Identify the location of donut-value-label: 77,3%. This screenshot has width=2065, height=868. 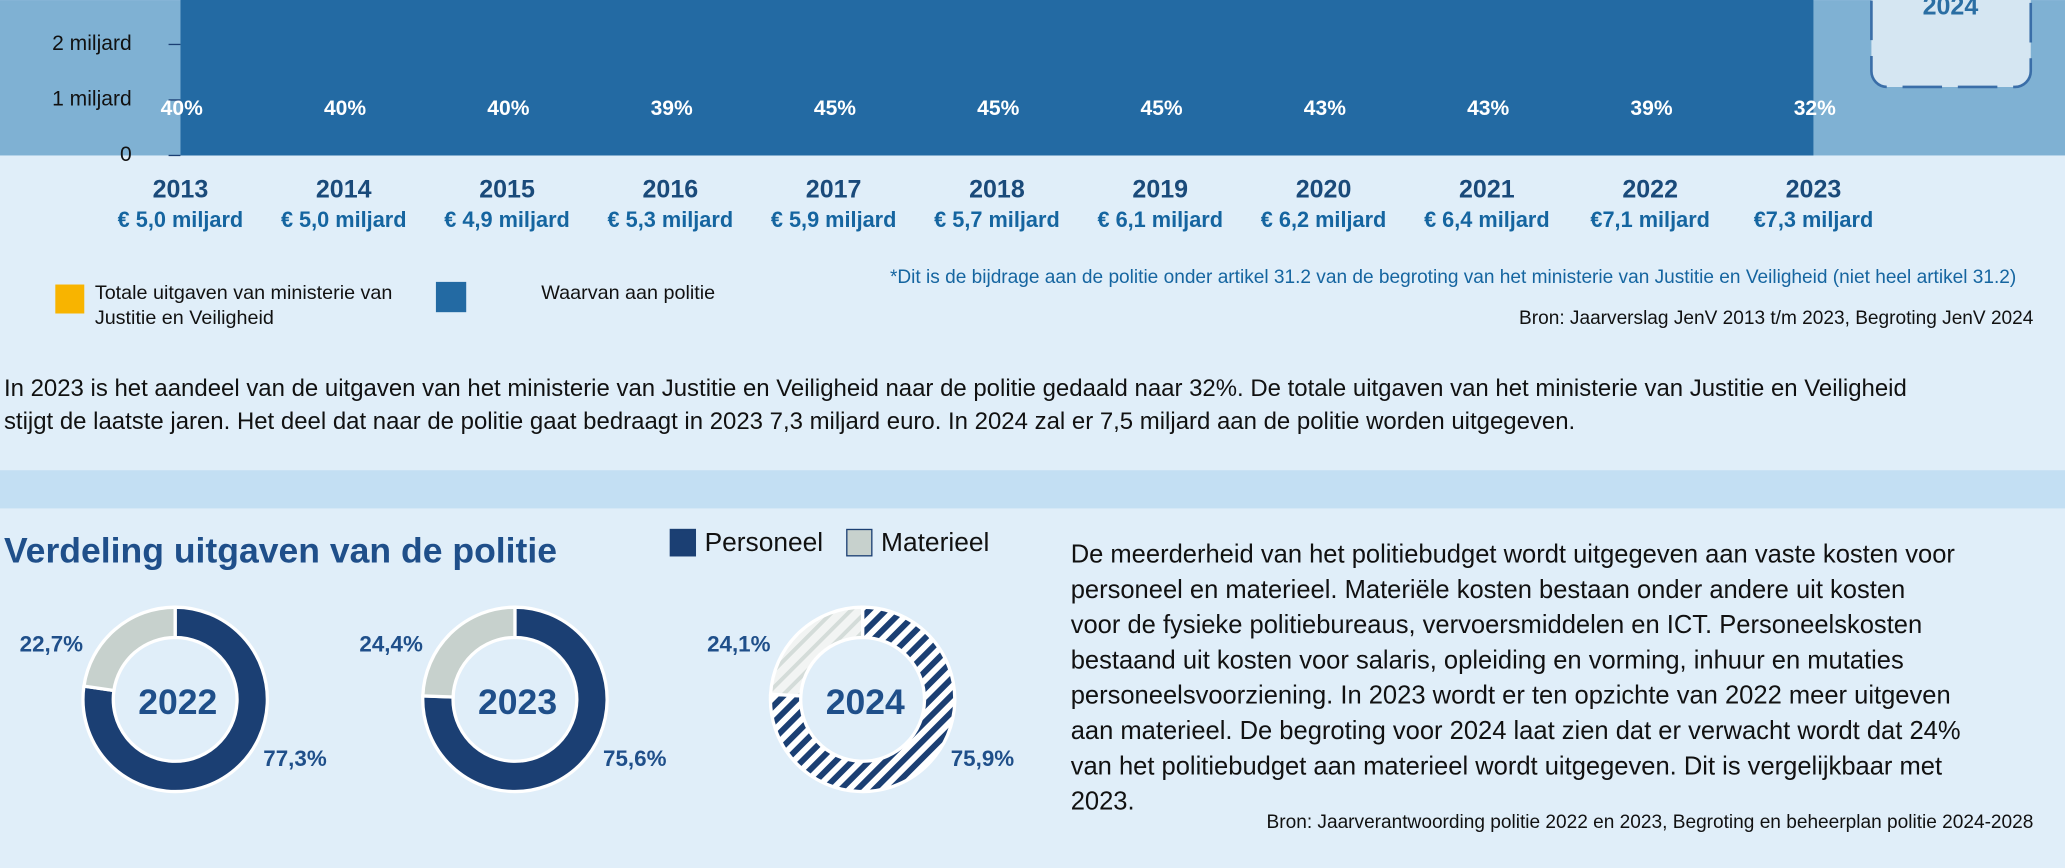
(295, 758).